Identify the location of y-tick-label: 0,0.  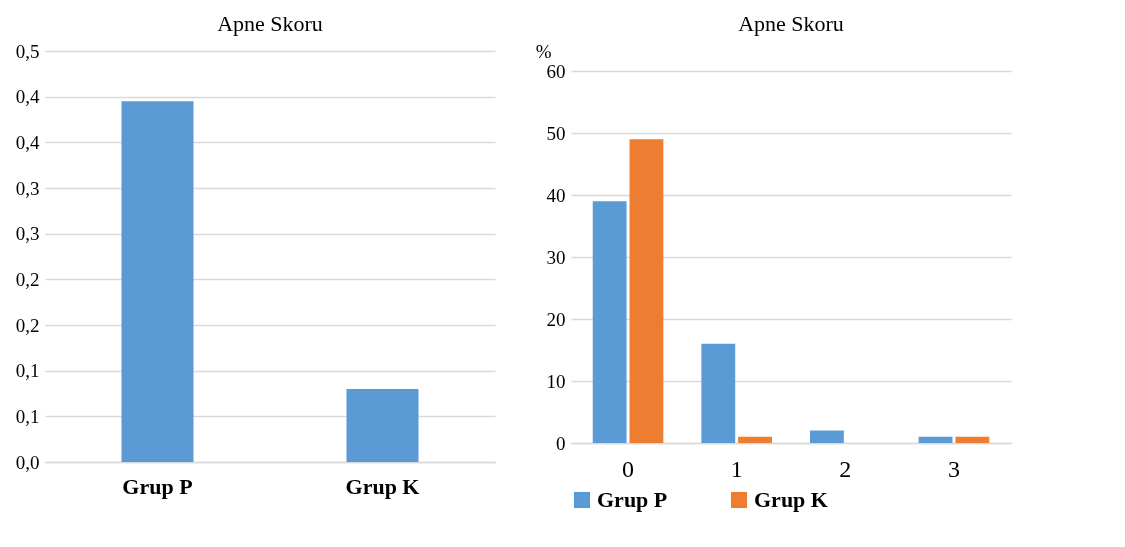
(27, 462).